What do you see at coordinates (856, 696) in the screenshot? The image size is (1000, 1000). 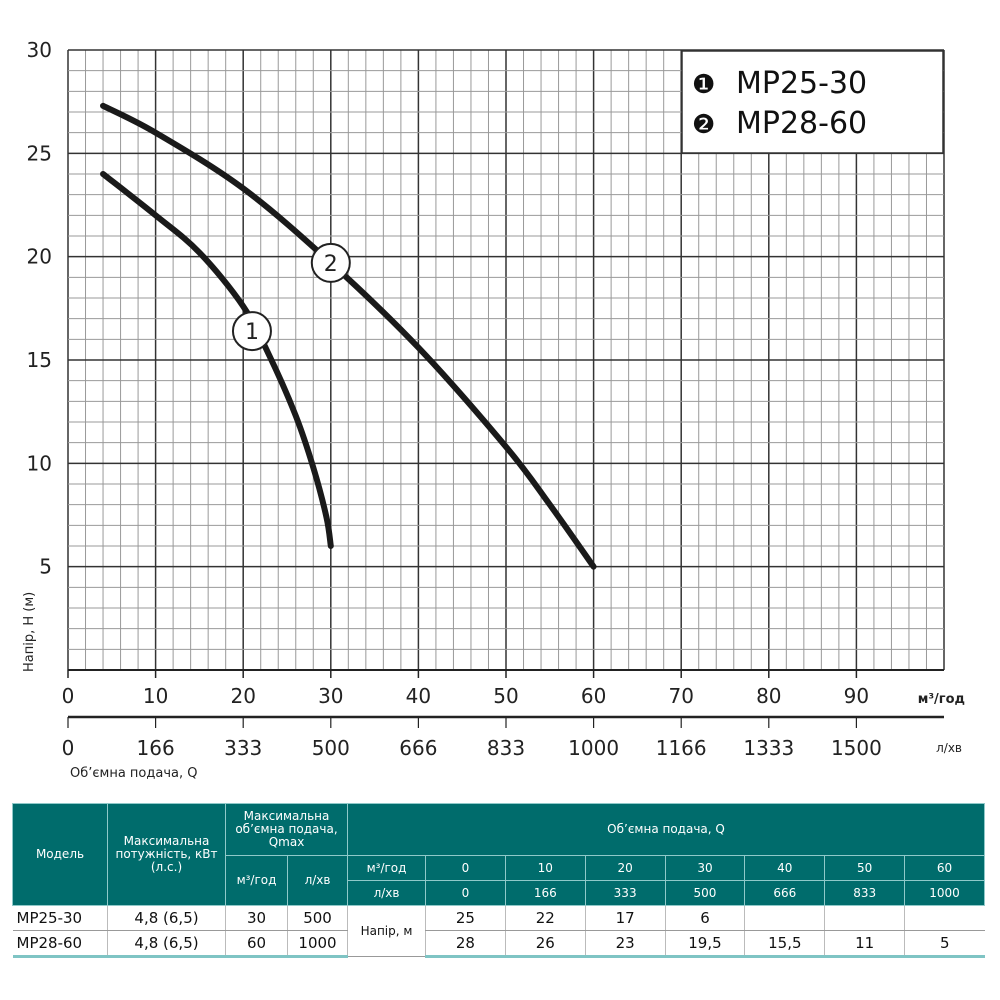 I see `x-tick-label: 90` at bounding box center [856, 696].